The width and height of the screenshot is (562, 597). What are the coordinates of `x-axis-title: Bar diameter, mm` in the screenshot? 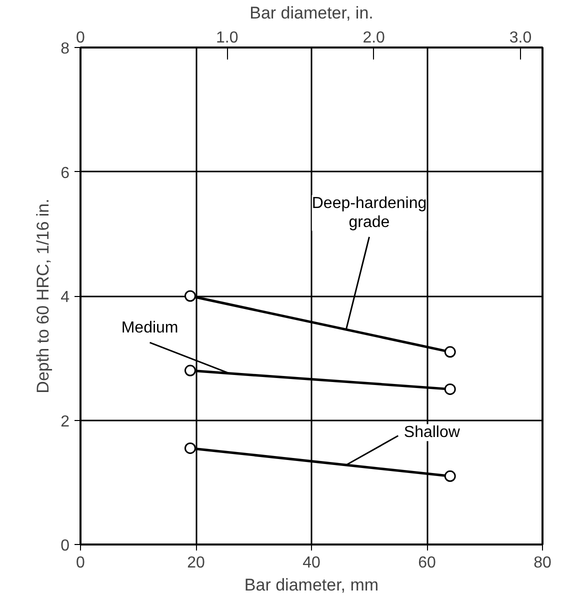 It's located at (311, 585).